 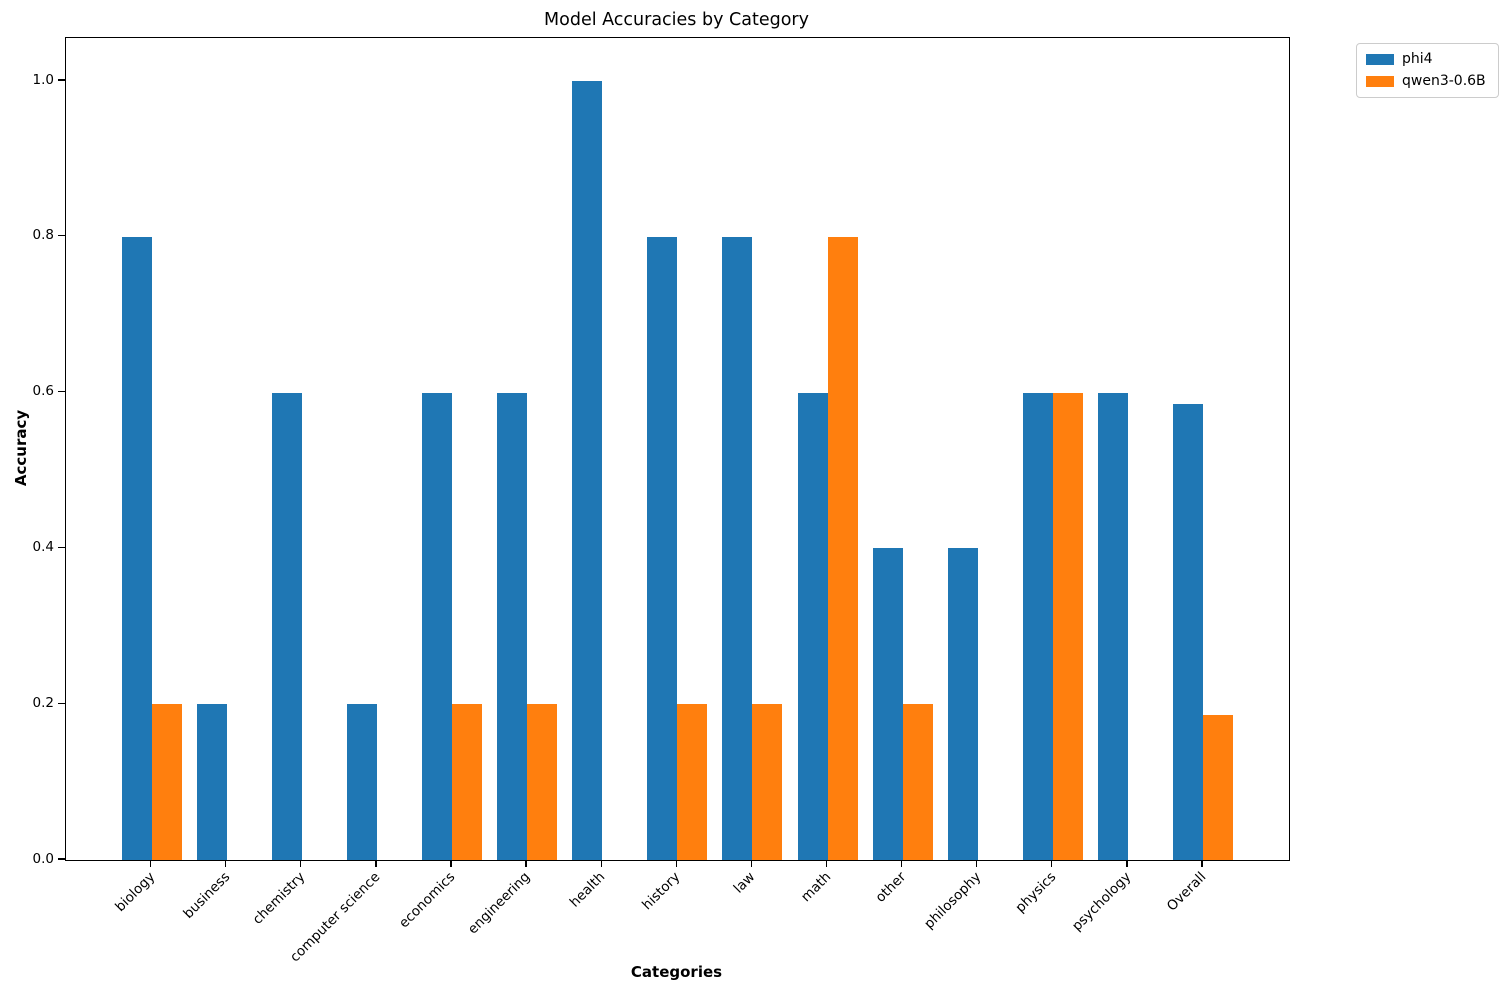 What do you see at coordinates (662, 548) in the screenshot?
I see `bar-phi4-history` at bounding box center [662, 548].